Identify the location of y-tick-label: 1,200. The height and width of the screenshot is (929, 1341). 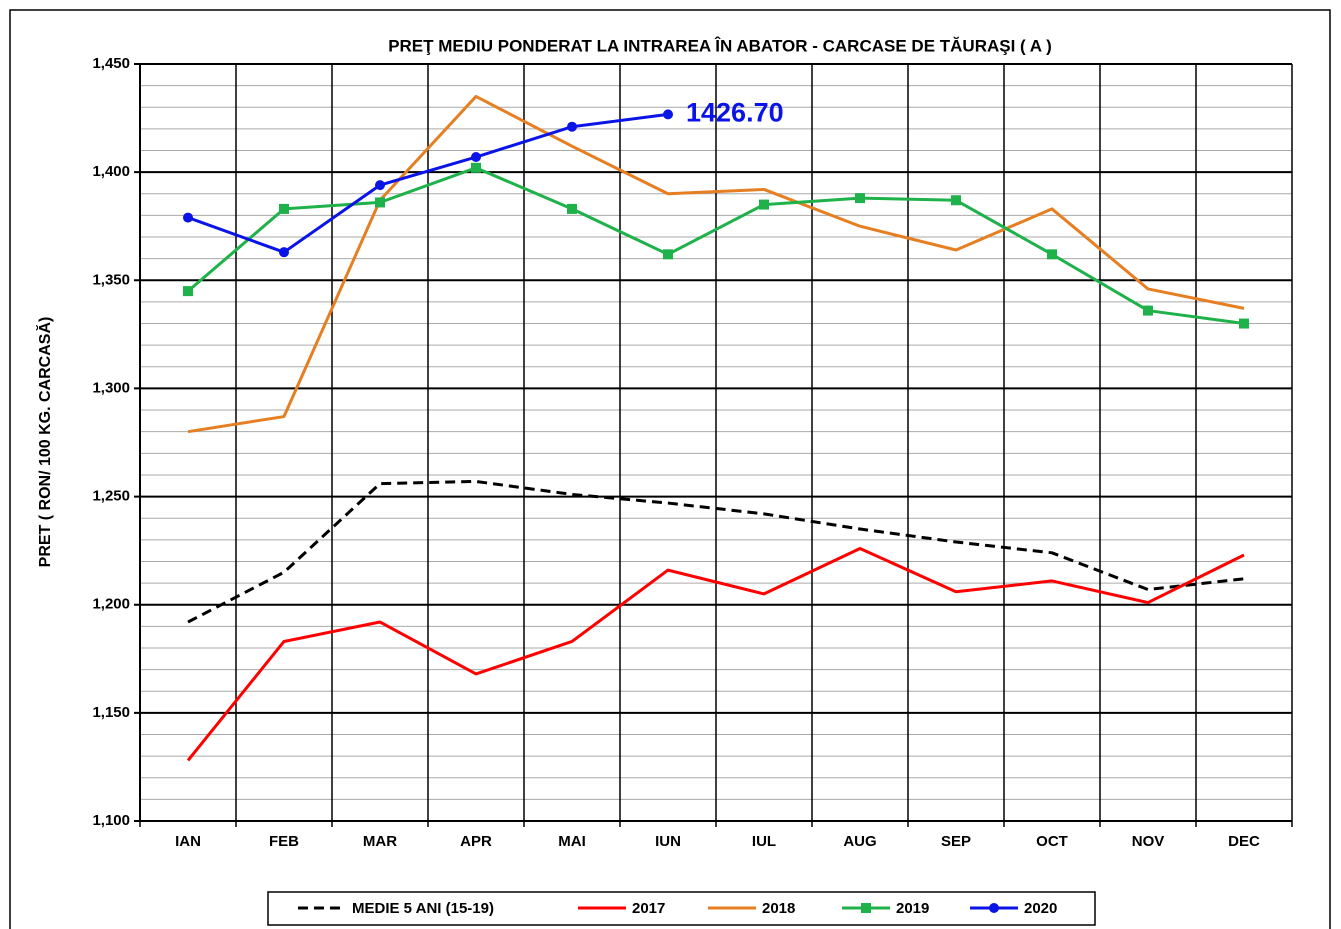
(111, 604).